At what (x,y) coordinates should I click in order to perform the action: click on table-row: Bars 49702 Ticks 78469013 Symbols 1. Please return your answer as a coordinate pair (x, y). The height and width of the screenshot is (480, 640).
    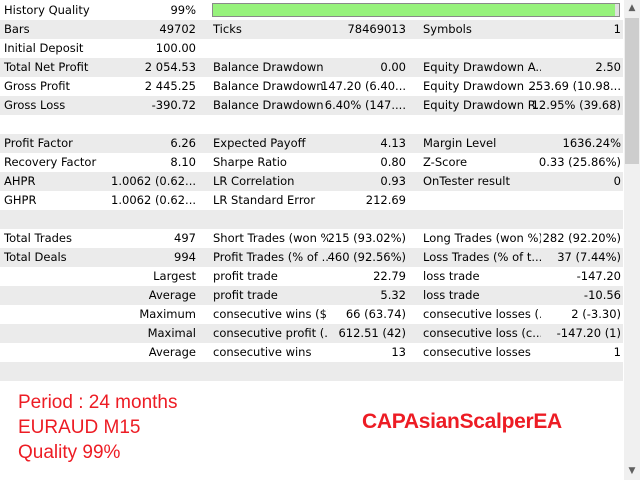
    Looking at the image, I should click on (311, 29).